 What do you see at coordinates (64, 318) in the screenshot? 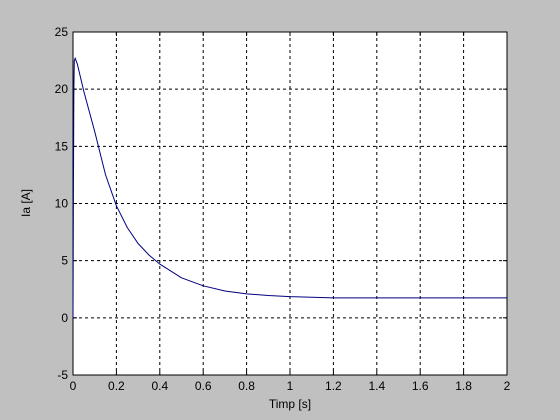
I see `y-tick-label: 0` at bounding box center [64, 318].